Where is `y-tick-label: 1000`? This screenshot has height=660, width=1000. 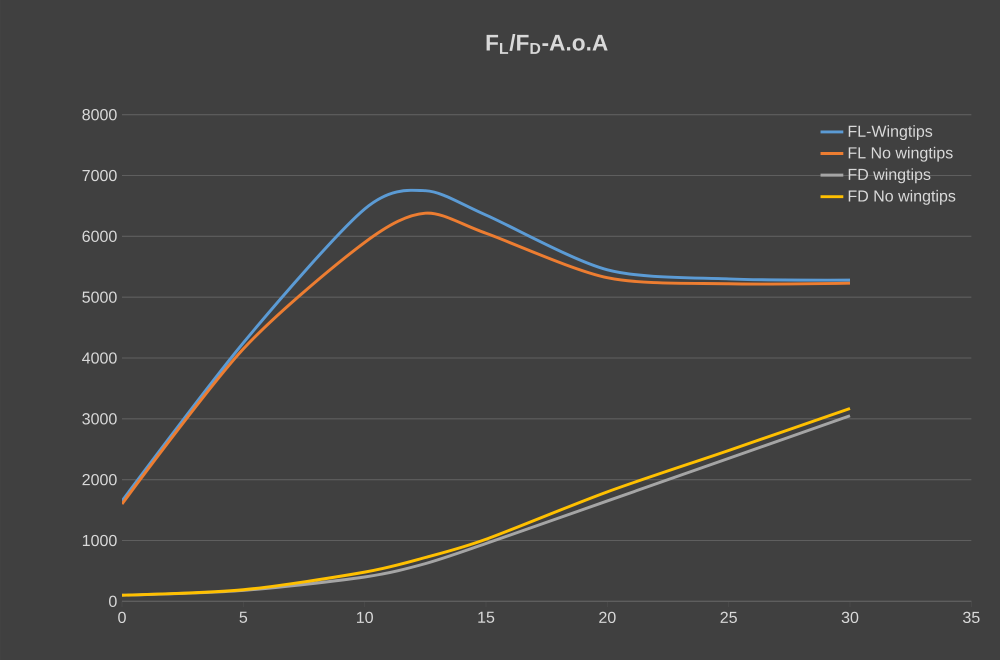 y-tick-label: 1000 is located at coordinates (99, 540).